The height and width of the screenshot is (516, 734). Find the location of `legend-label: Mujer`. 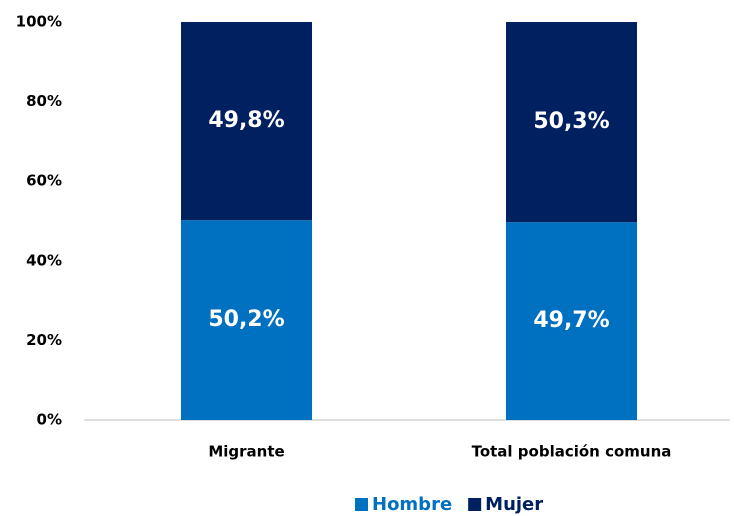

legend-label: Mujer is located at coordinates (514, 504).